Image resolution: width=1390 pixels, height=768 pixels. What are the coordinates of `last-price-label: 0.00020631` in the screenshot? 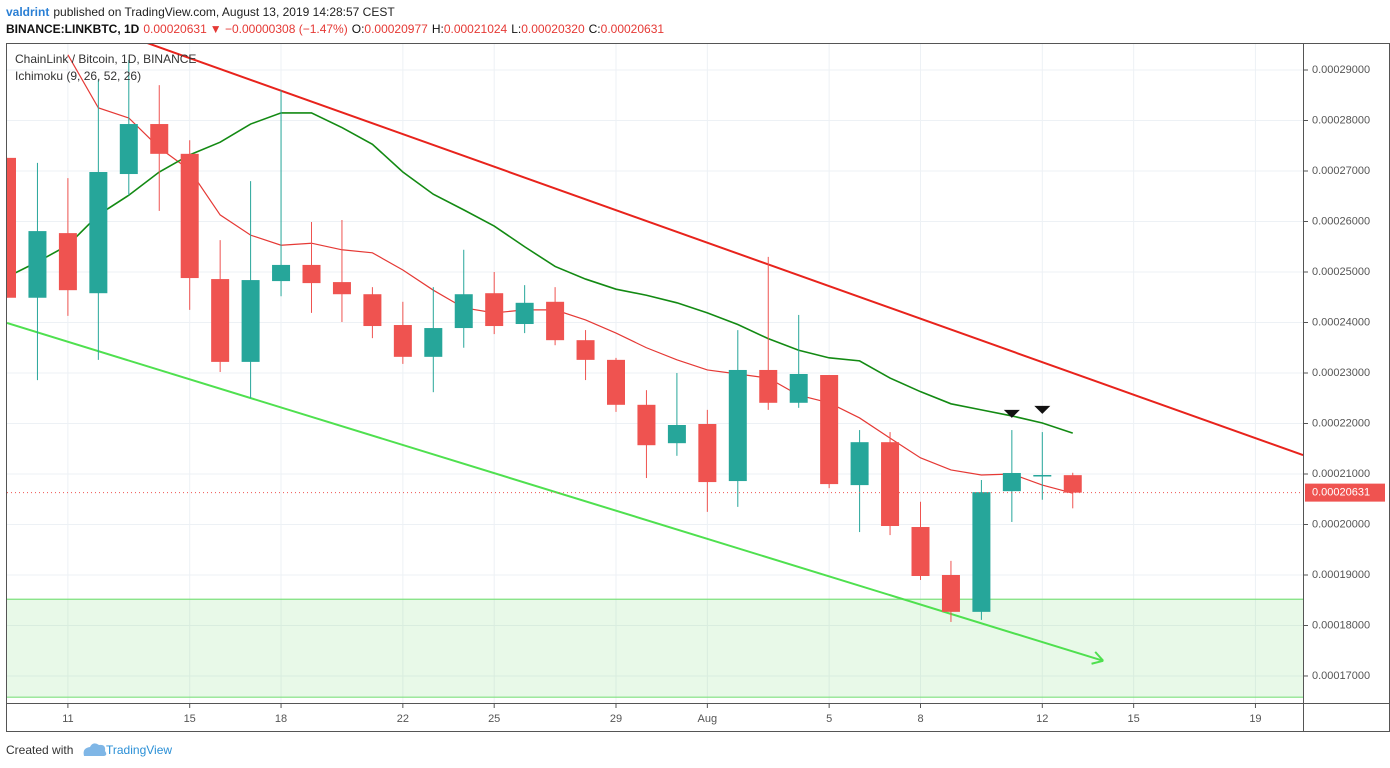 It's located at (1341, 493).